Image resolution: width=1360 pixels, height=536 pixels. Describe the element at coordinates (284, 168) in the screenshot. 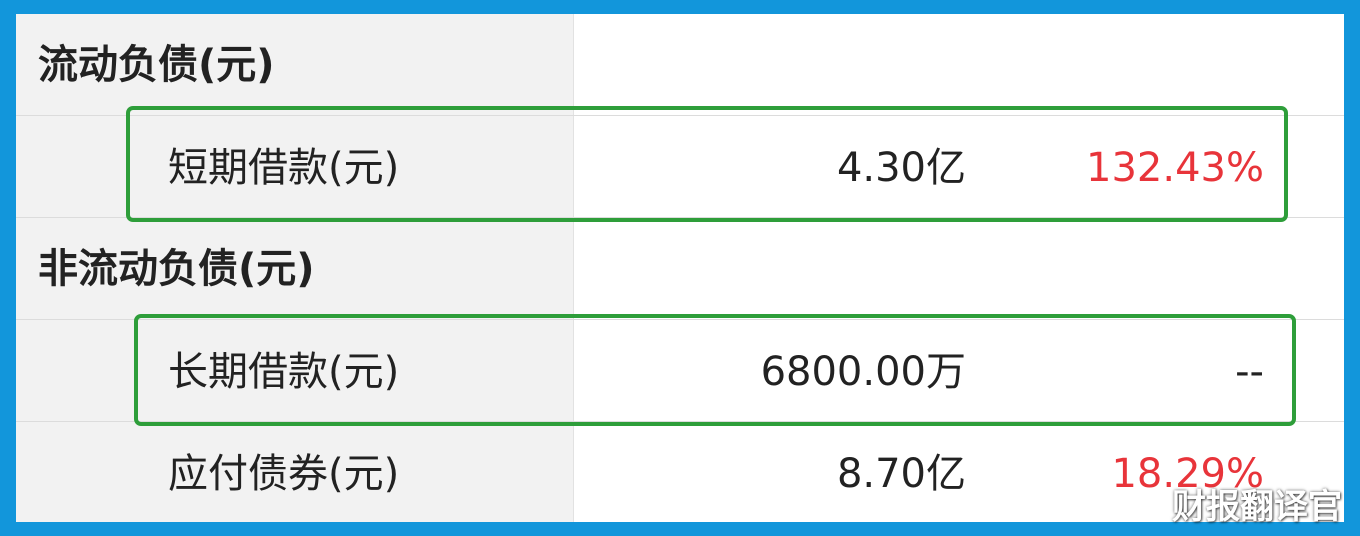

I see `item-label-short-term-loans: 短期借款(元)` at that location.